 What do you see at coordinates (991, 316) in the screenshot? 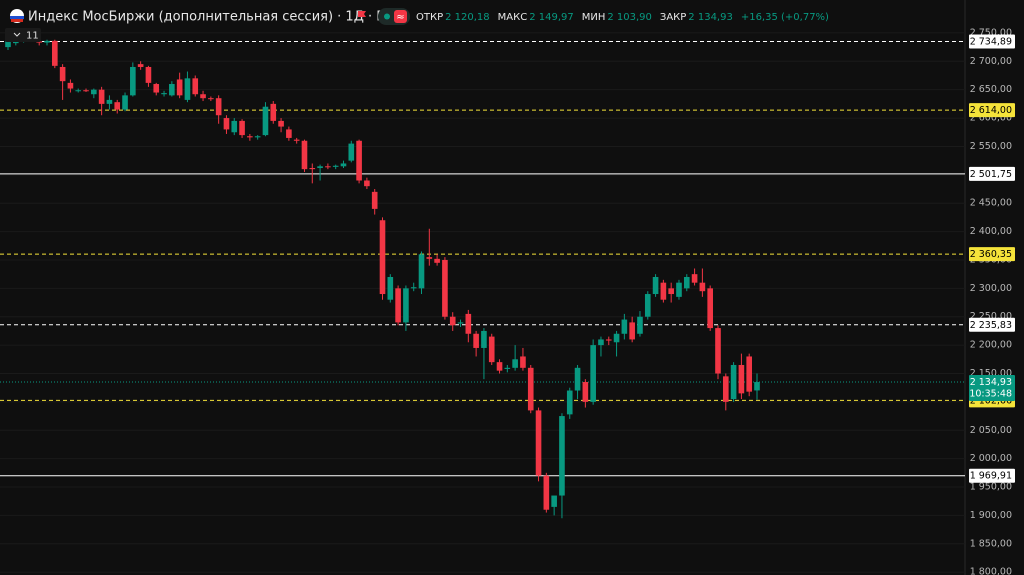
I see `y-tick-label: 2 250,00` at bounding box center [991, 316].